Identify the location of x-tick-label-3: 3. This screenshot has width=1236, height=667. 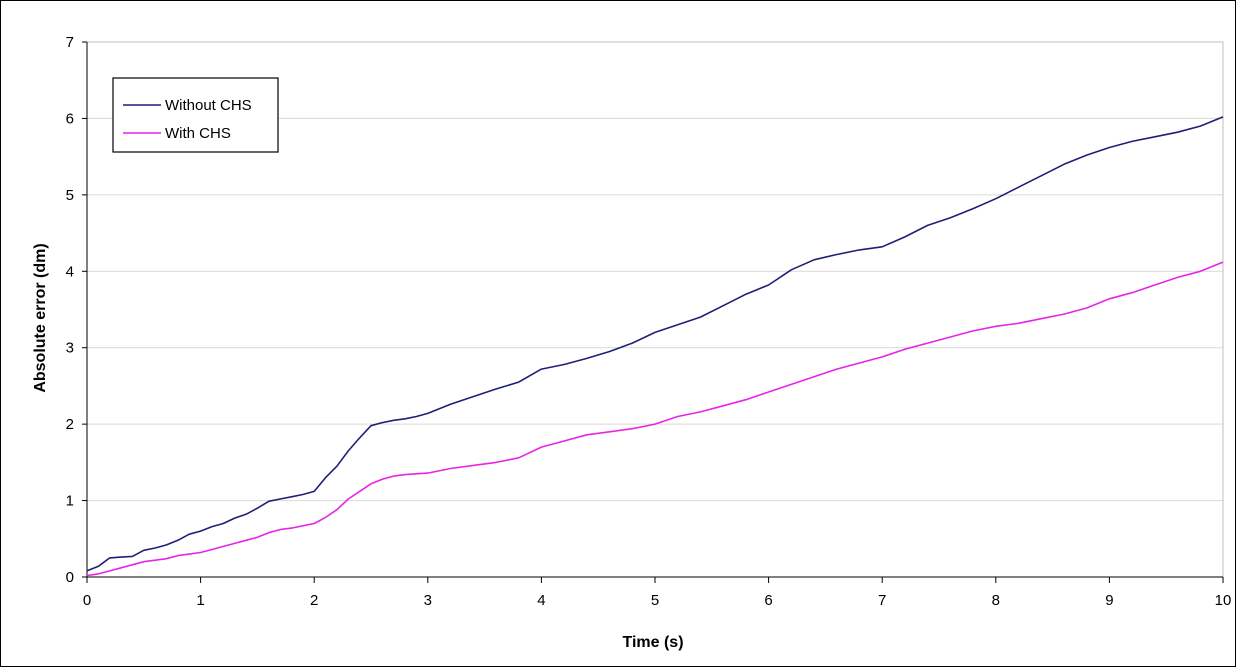
(428, 600).